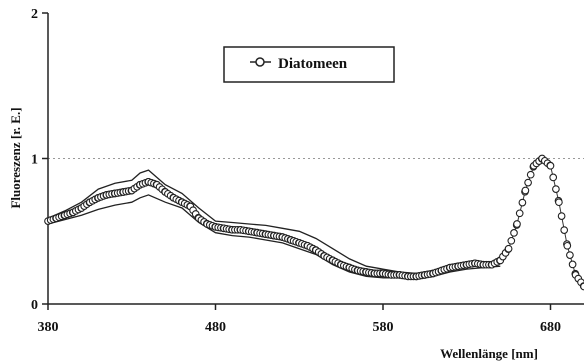  What do you see at coordinates (383, 327) in the screenshot?
I see `x-tick-label: 580` at bounding box center [383, 327].